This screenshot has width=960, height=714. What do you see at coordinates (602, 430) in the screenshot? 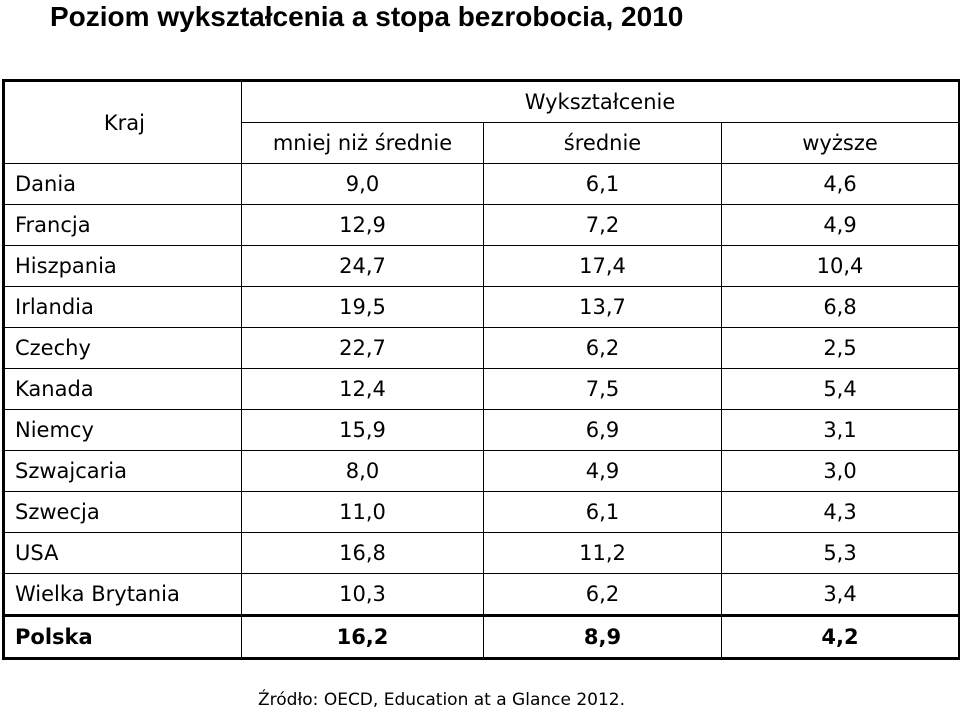
I see `value-cell: 6,9` at bounding box center [602, 430].